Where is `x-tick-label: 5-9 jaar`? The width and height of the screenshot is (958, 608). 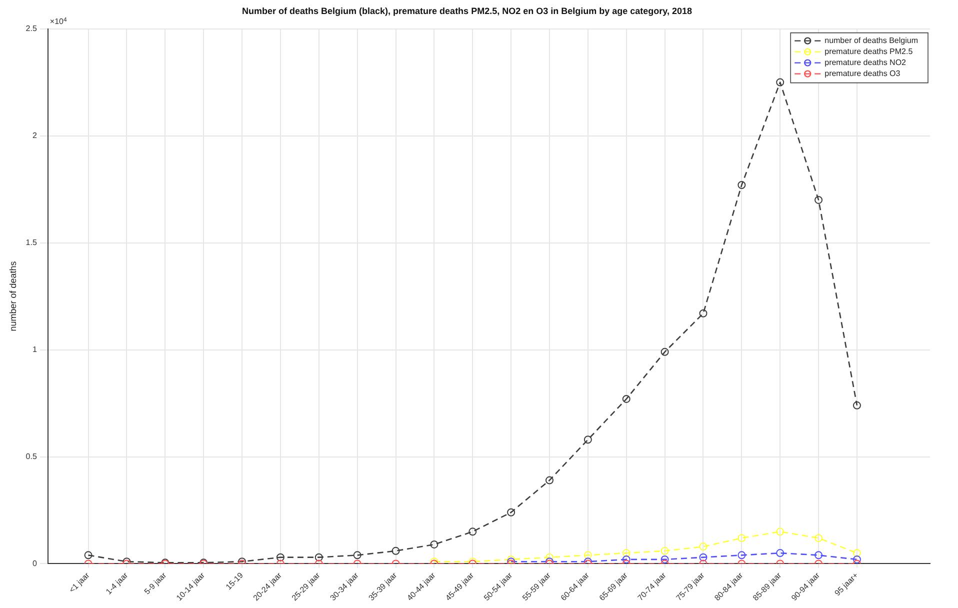
x-tick-label: 5-9 jaar is located at coordinates (155, 583).